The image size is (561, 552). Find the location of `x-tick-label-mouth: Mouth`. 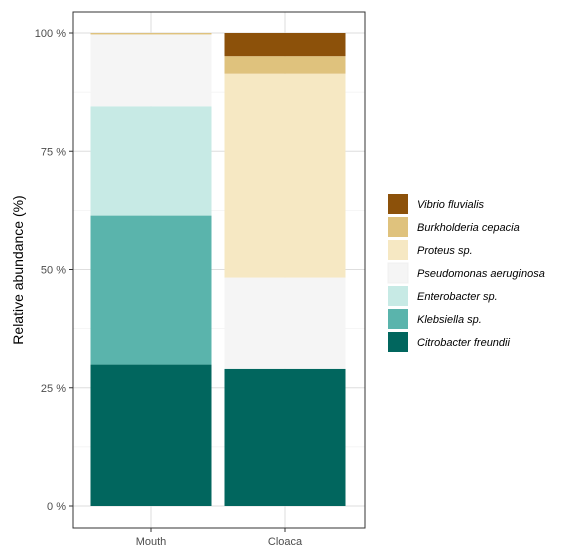

x-tick-label-mouth: Mouth is located at coordinates (151, 542).